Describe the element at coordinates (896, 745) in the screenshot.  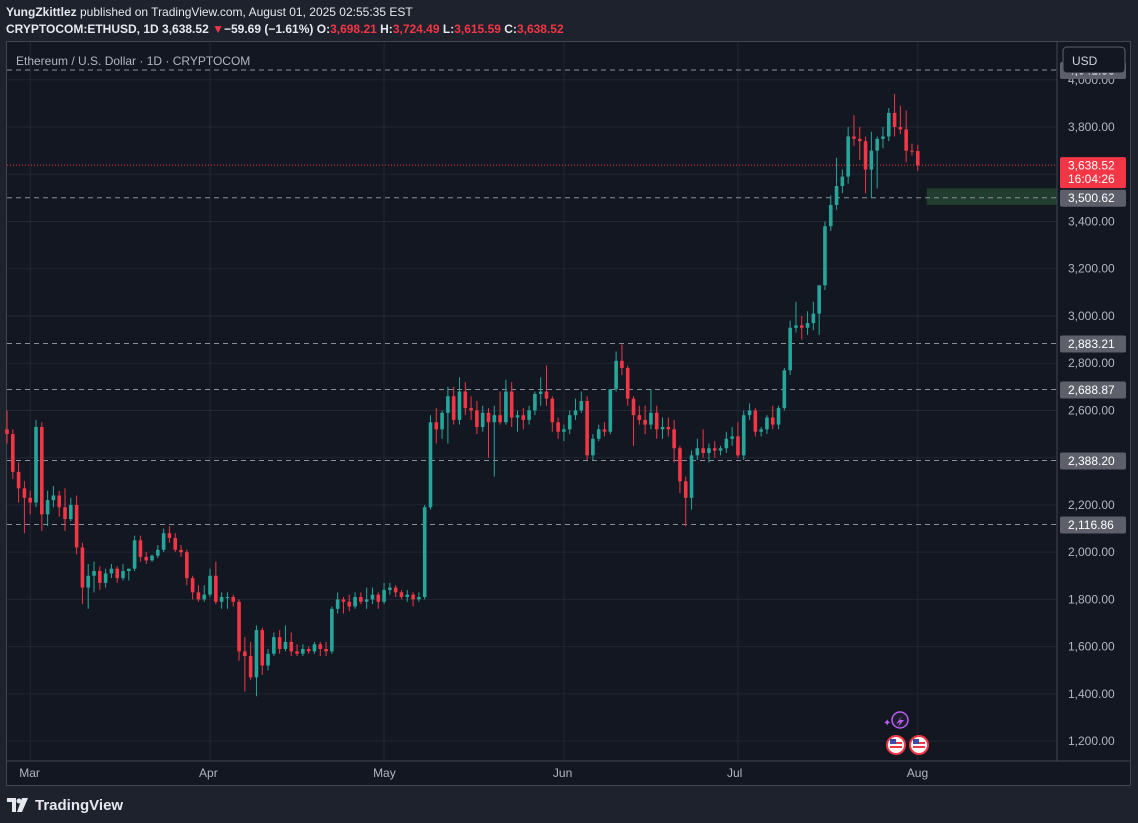
I see `us-flag-event-icon` at that location.